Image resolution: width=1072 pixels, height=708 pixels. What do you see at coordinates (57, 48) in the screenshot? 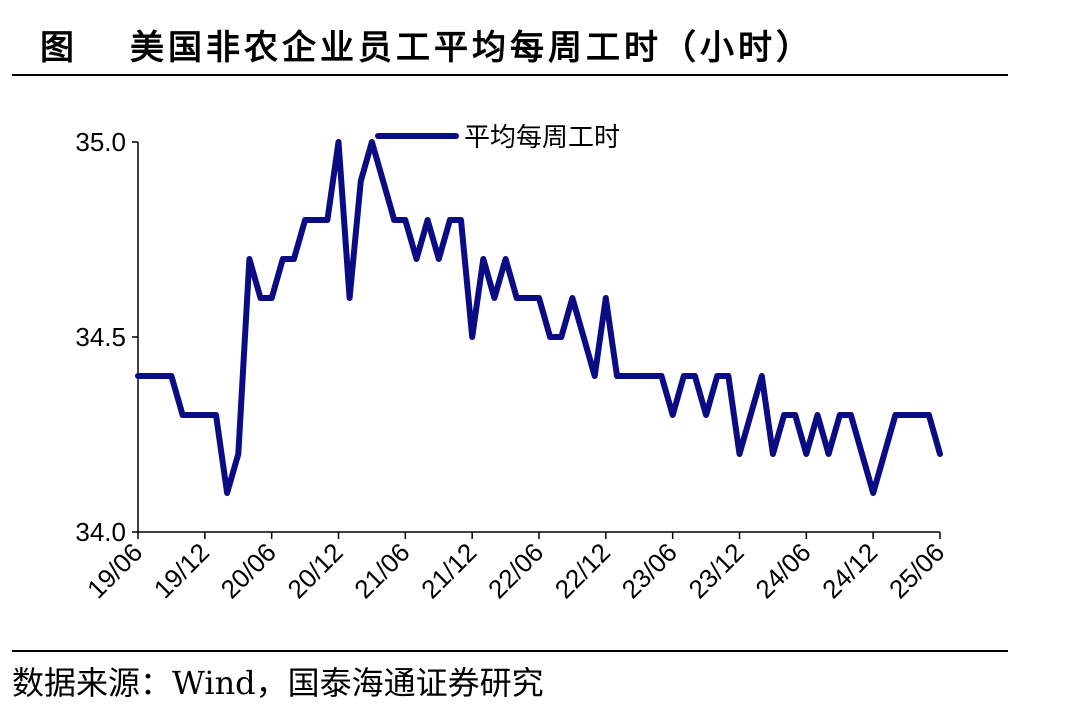
I see `figure-label: 图` at bounding box center [57, 48].